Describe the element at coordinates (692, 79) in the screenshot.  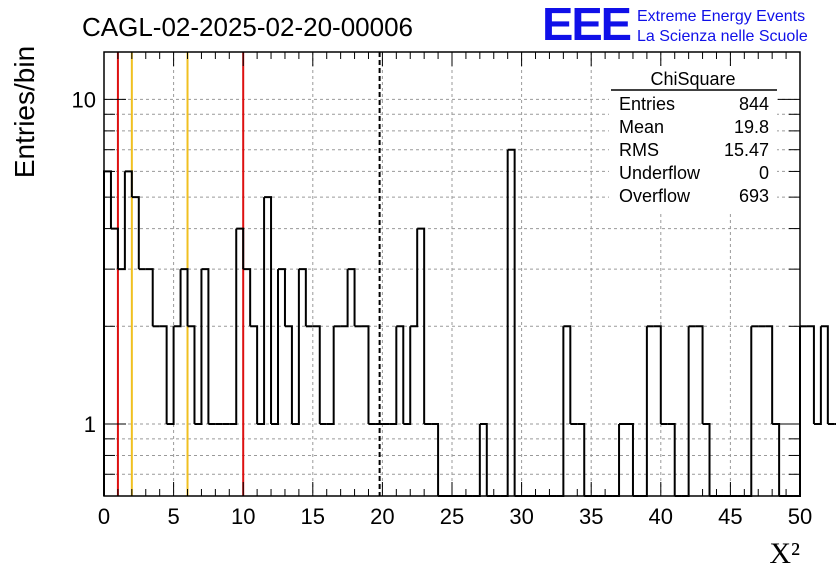
I see `stats-title: ChiSquare` at that location.